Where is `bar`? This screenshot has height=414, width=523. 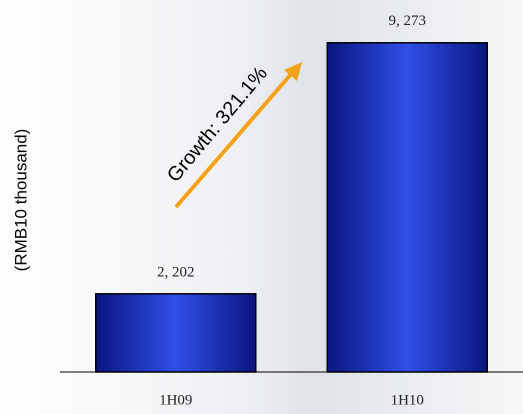 bar is located at coordinates (176, 333).